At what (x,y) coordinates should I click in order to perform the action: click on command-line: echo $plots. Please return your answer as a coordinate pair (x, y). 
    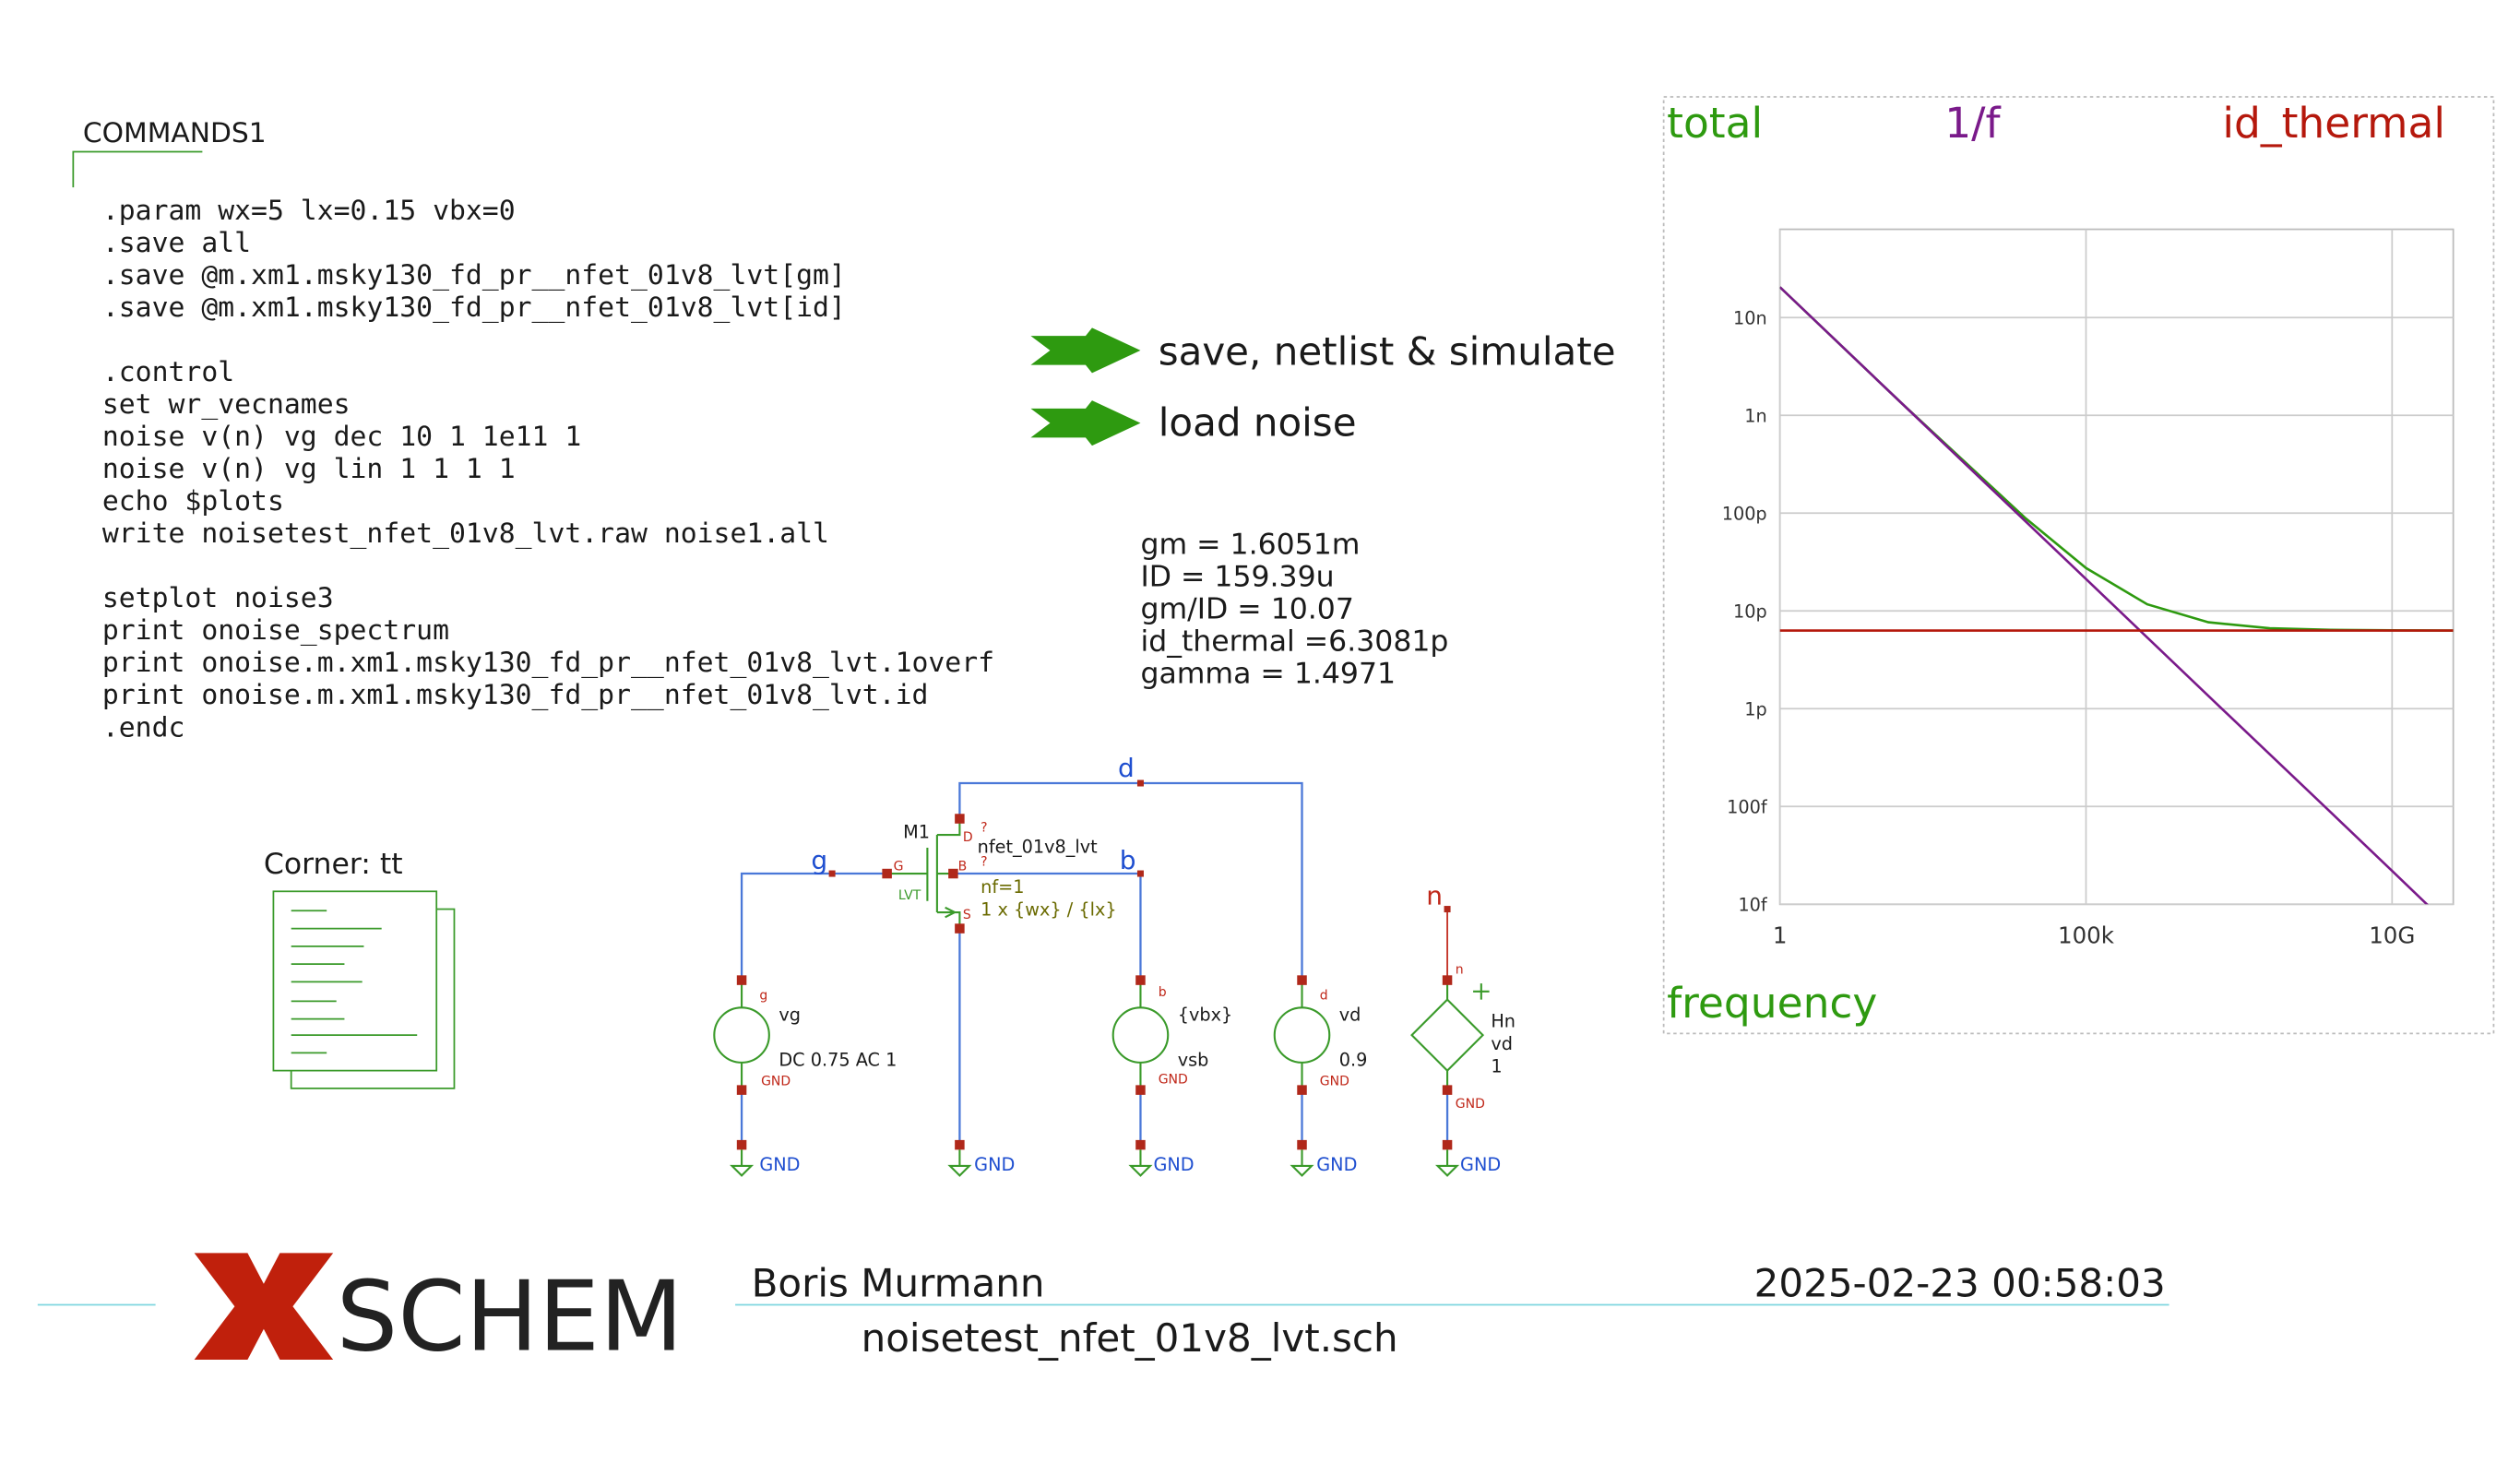
    Looking at the image, I should click on (193, 501).